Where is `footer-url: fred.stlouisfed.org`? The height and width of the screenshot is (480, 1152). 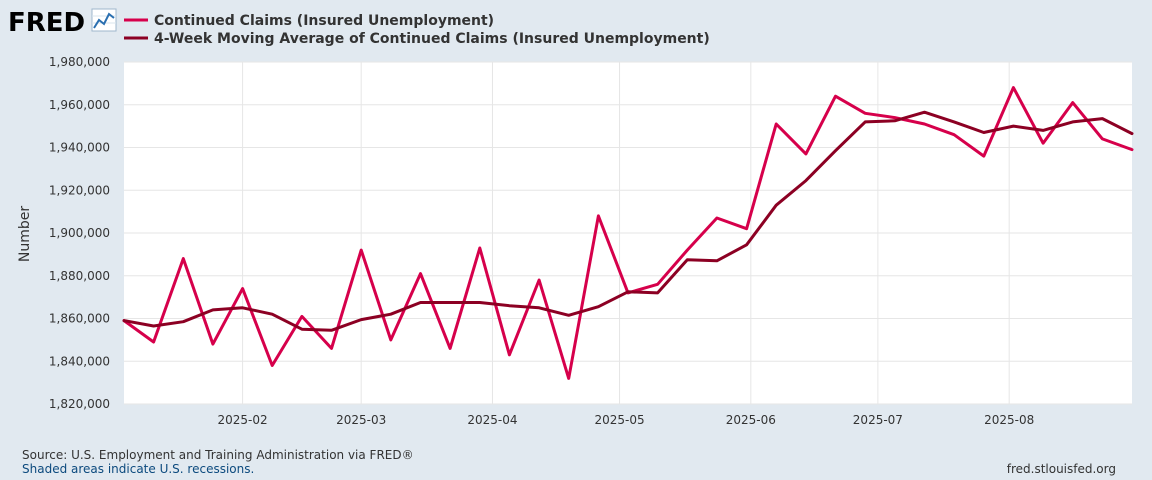
footer-url: fred.stlouisfed.org is located at coordinates (1061, 469).